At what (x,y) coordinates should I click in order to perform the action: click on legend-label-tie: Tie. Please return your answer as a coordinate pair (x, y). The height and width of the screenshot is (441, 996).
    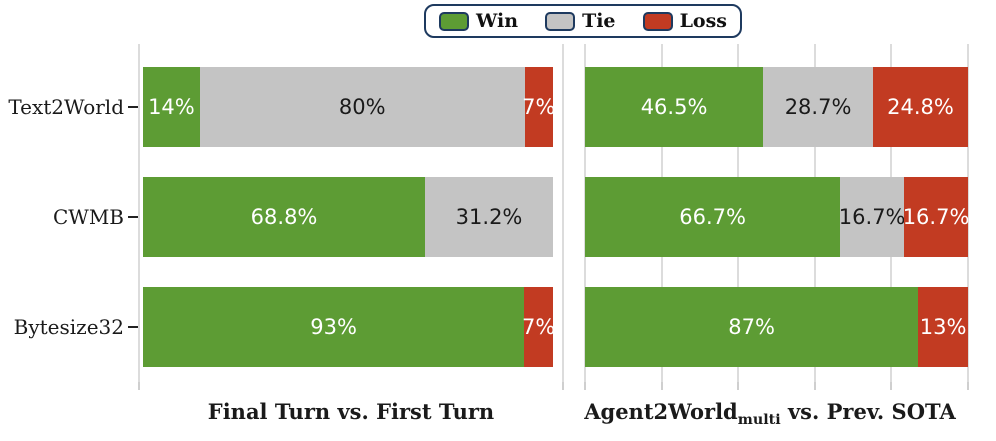
    Looking at the image, I should click on (599, 20).